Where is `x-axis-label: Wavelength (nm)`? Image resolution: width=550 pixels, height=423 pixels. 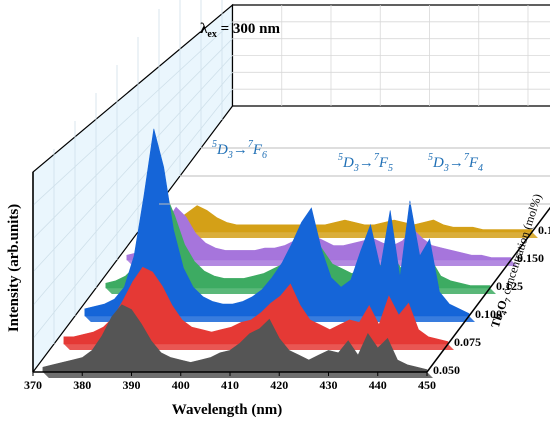
x-axis-label: Wavelength (nm) is located at coordinates (227, 410).